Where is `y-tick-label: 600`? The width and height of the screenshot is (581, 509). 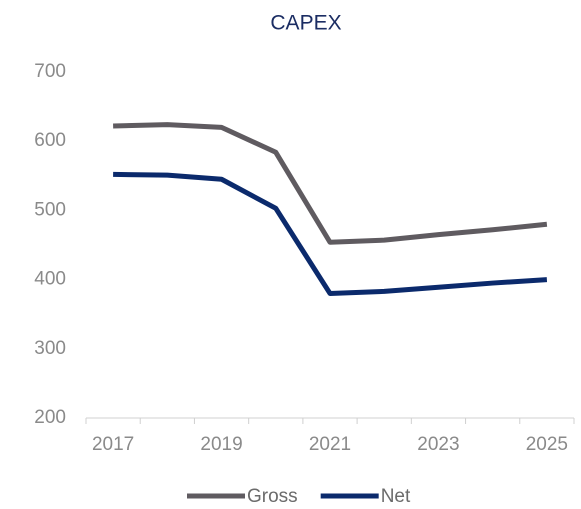 y-tick-label: 600 is located at coordinates (50, 140).